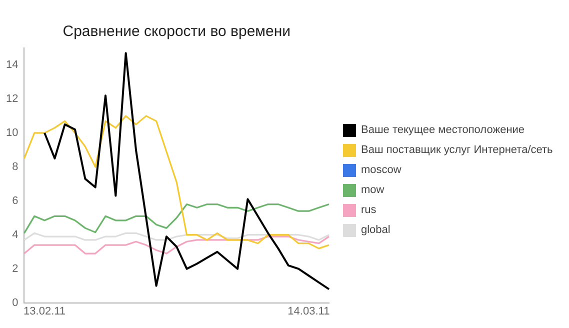 The height and width of the screenshot is (328, 569). Describe the element at coordinates (443, 130) in the screenshot. I see `legend-label: Ваше текущее местоположение` at that location.